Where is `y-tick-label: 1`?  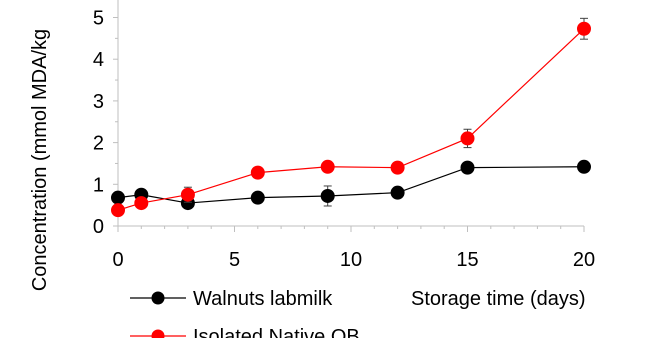
y-tick-label: 1 is located at coordinates (98, 185).